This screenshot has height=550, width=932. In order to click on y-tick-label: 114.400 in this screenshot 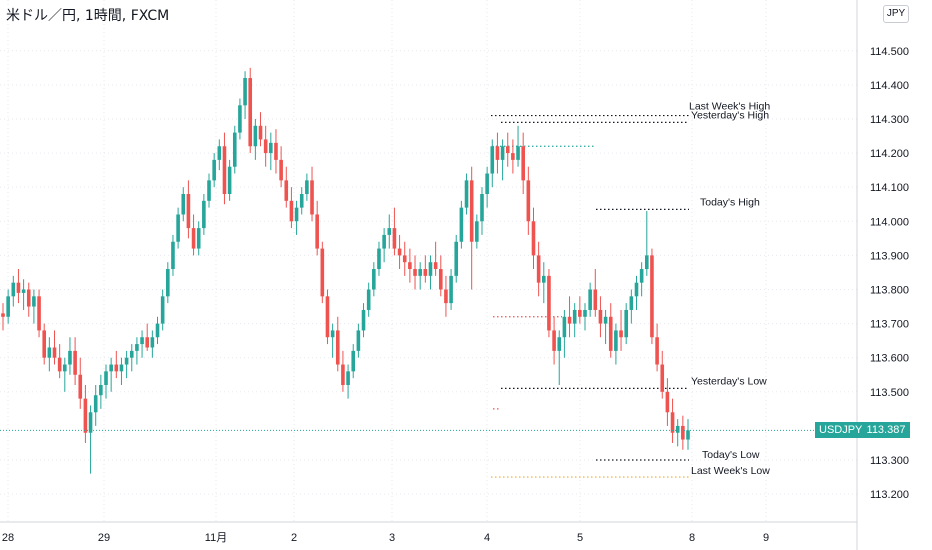, I will do `click(889, 86)`.